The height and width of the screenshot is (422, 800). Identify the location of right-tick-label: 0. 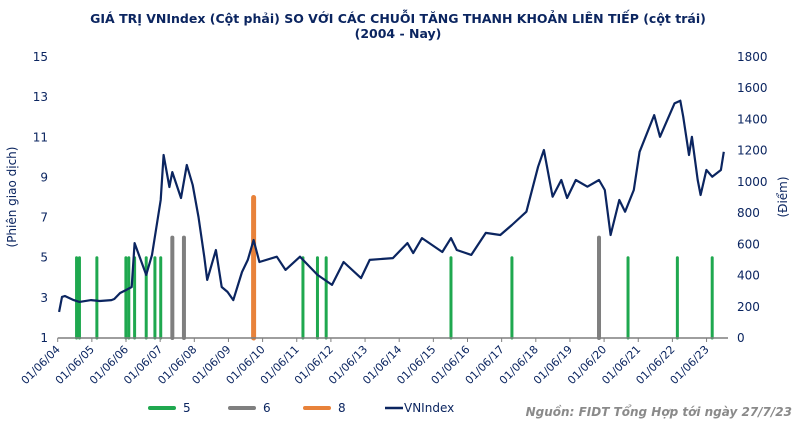
(741, 338).